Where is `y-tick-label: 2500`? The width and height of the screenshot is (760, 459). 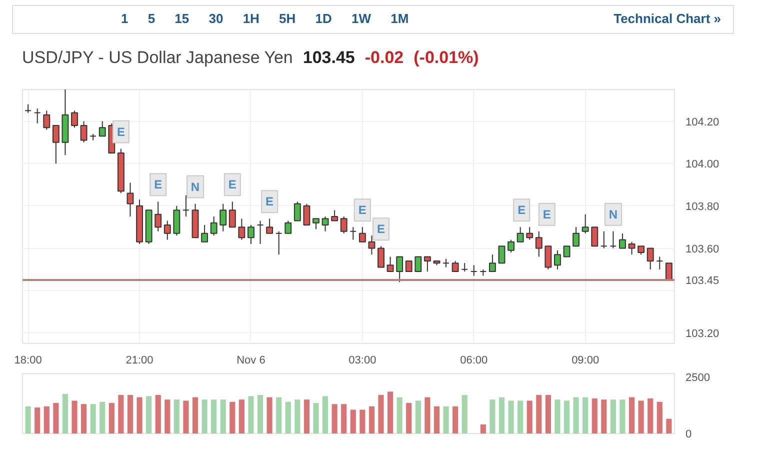 y-tick-label: 2500 is located at coordinates (698, 378).